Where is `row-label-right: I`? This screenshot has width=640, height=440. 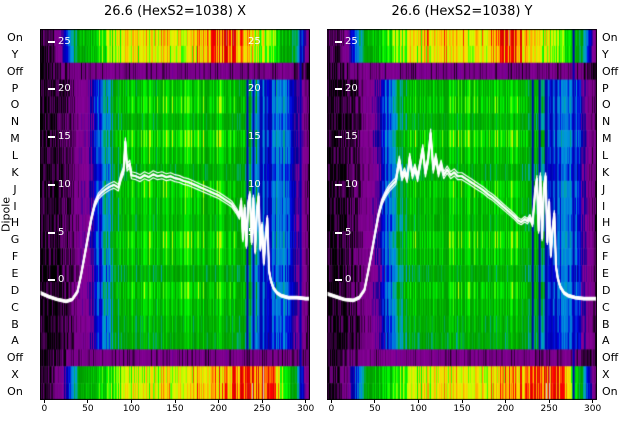 row-label-right: I is located at coordinates (604, 206).